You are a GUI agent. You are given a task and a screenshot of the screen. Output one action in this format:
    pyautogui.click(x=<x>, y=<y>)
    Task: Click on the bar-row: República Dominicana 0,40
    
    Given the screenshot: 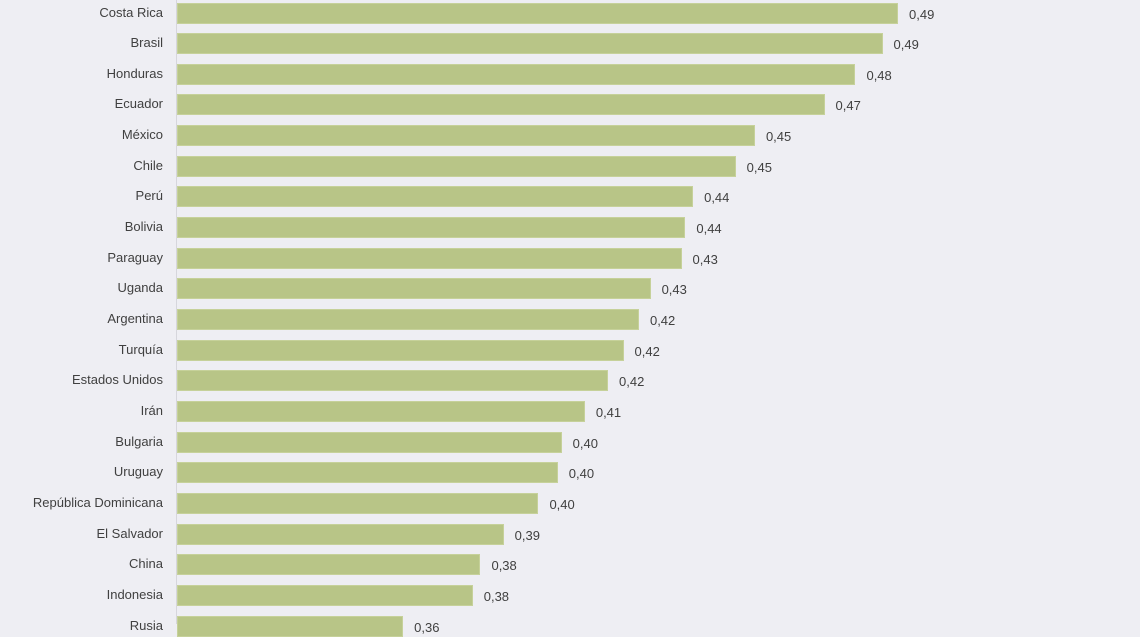 What is the action you would take?
    pyautogui.click(x=570, y=503)
    